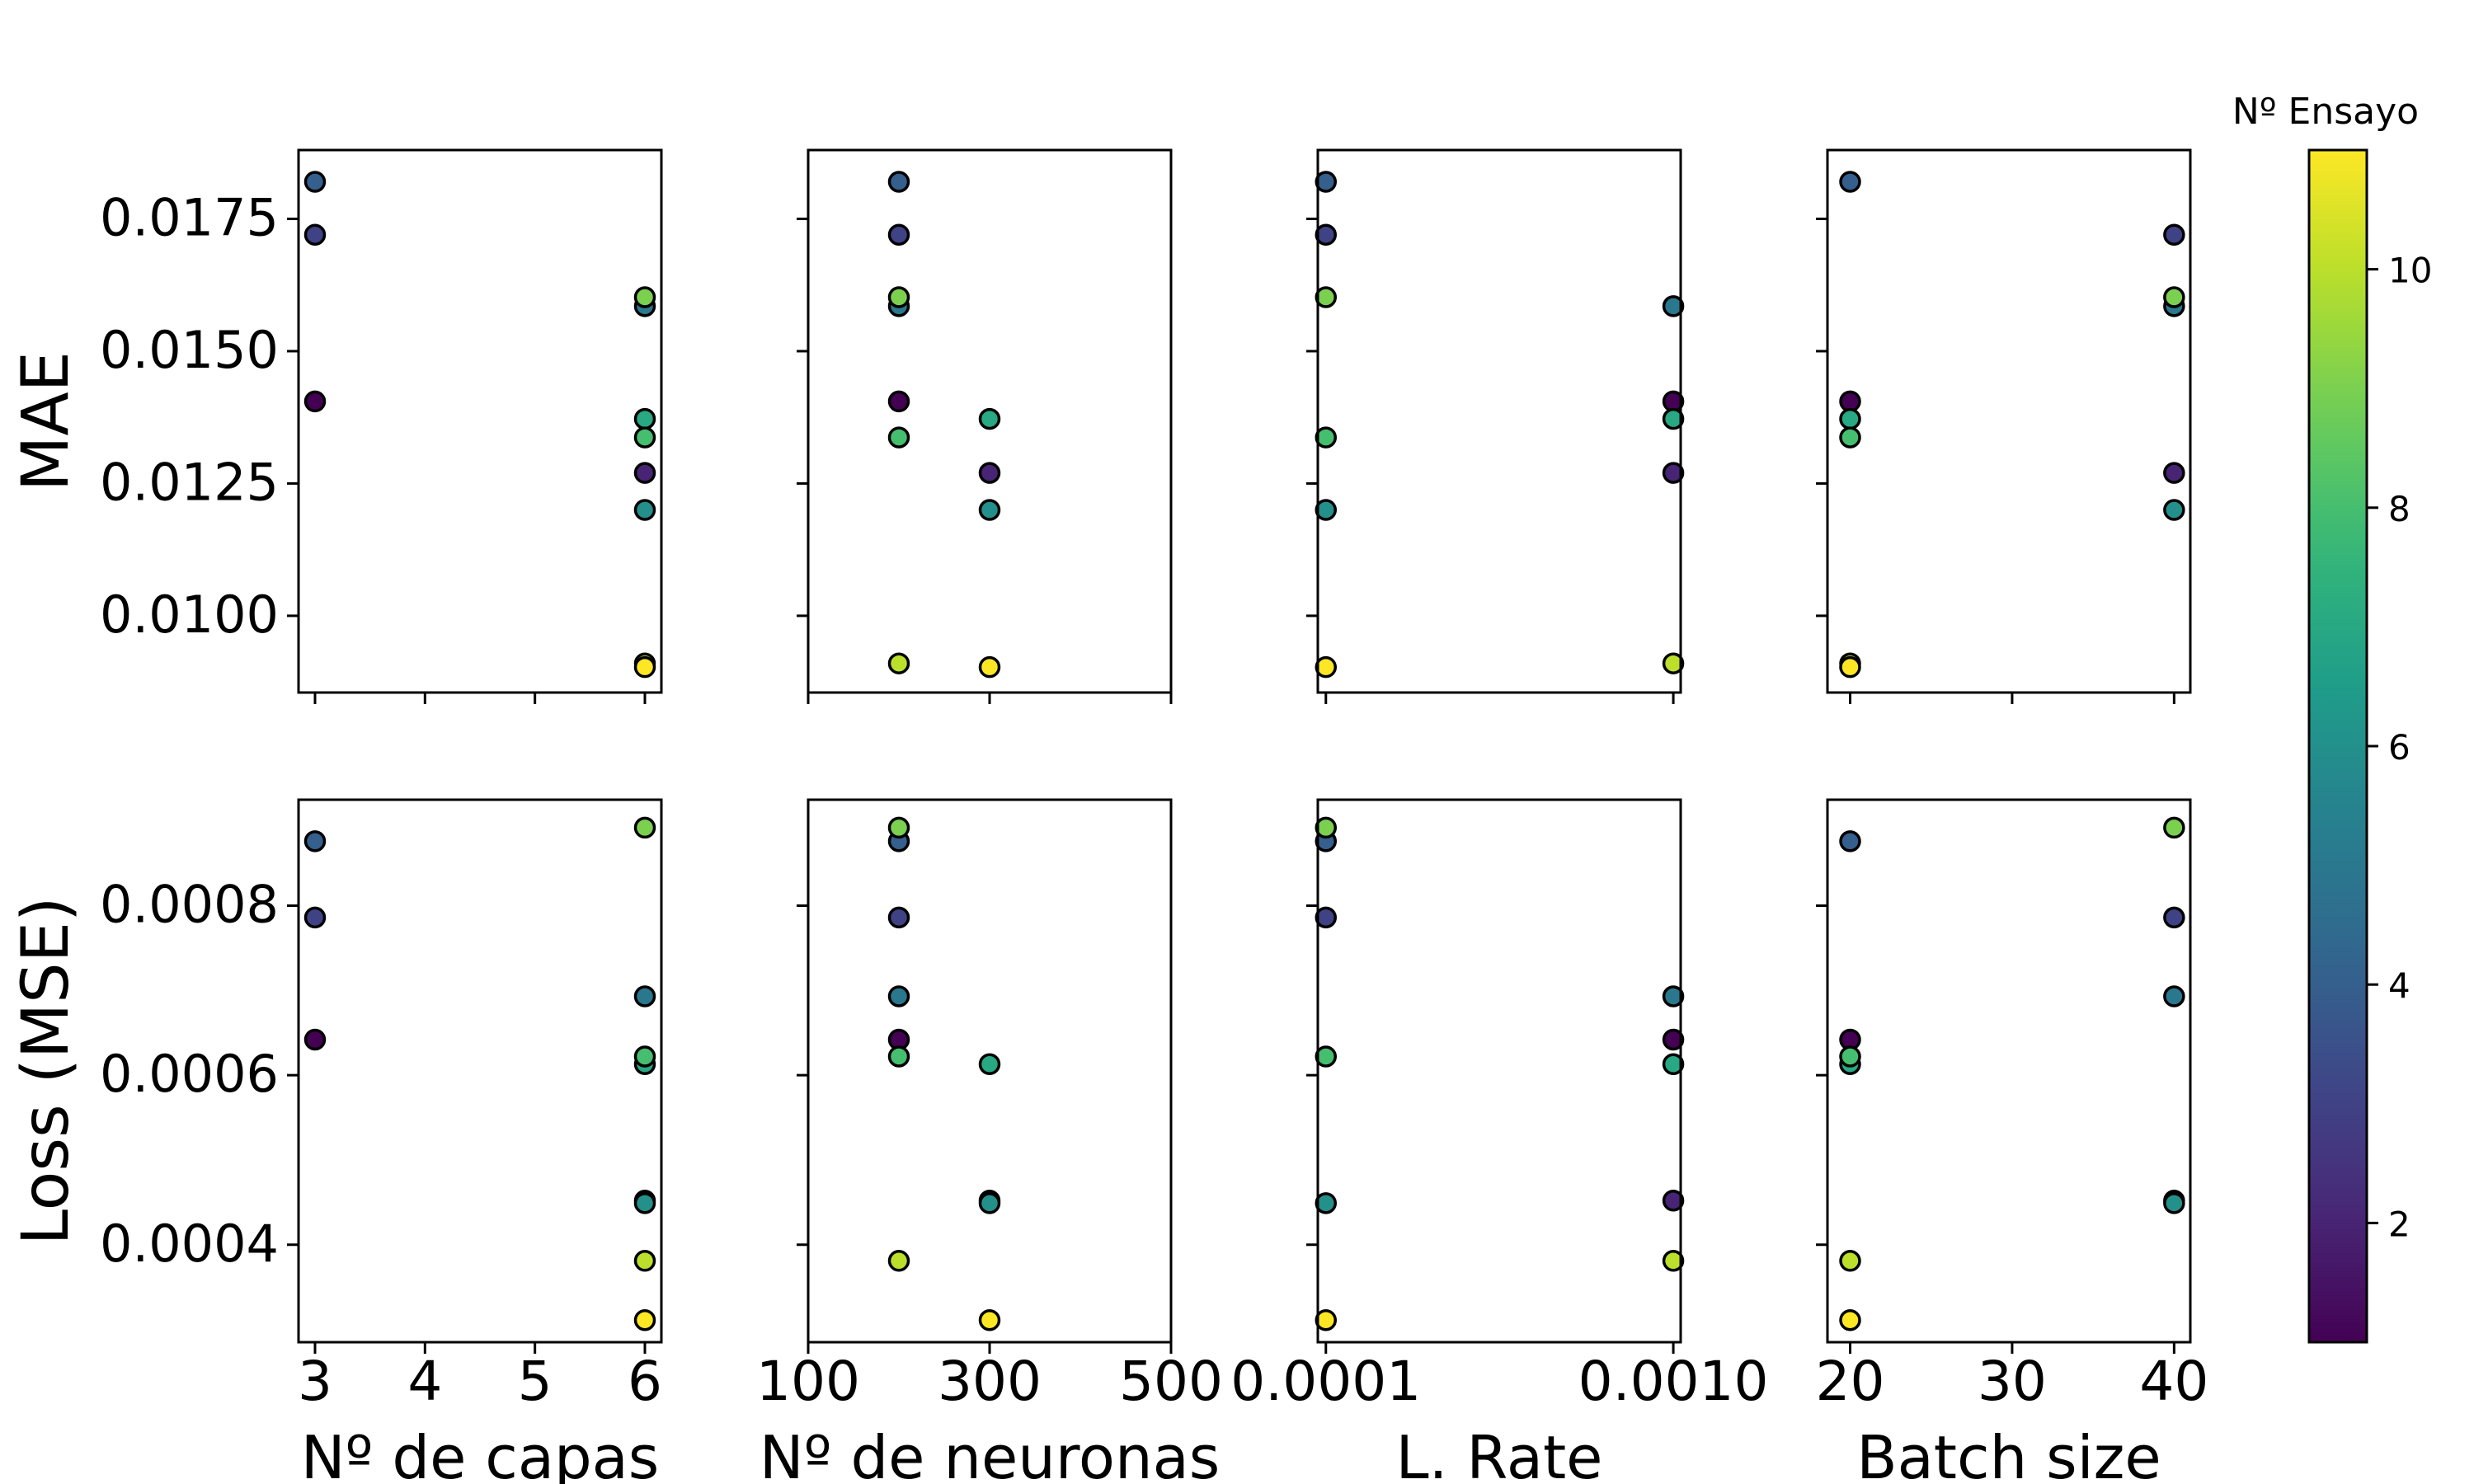 This screenshot has width=2474, height=1484. Describe the element at coordinates (189, 615) in the screenshot. I see `y-tick-label: 0.0100` at that location.